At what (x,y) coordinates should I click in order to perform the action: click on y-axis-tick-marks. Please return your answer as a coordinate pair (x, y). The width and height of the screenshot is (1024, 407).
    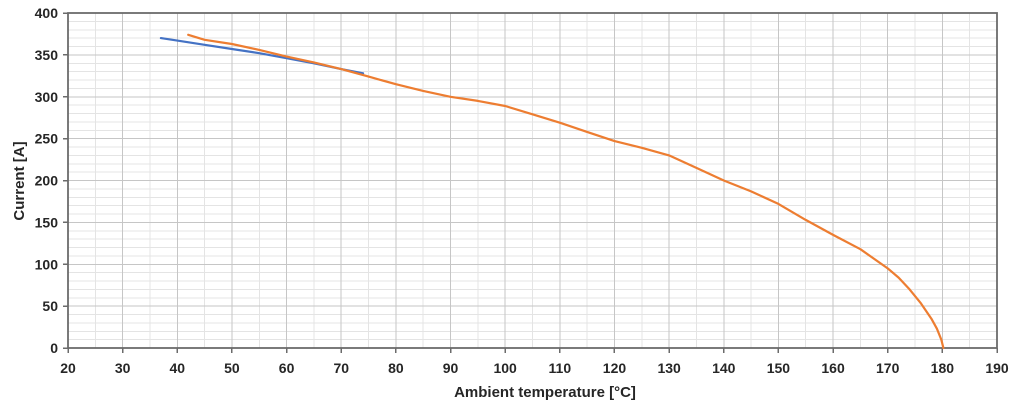
    Looking at the image, I should click on (65, 180).